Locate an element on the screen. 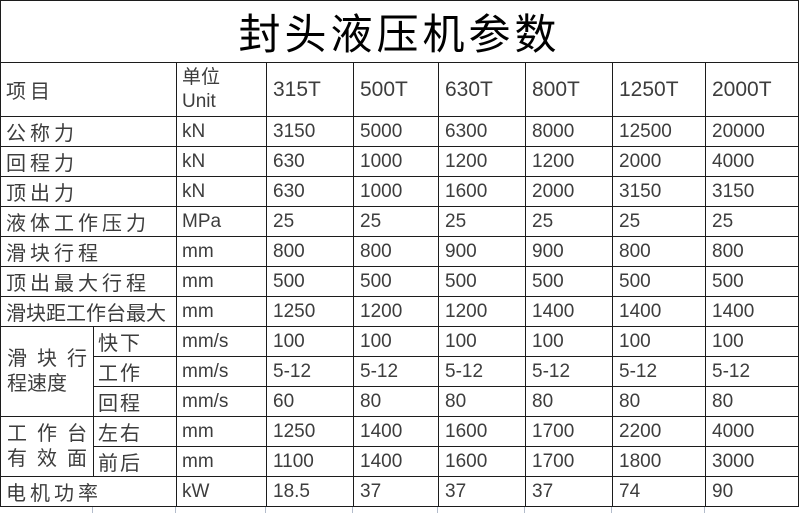 Image resolution: width=799 pixels, height=513 pixels. header-model-315t: 315T is located at coordinates (310, 89).